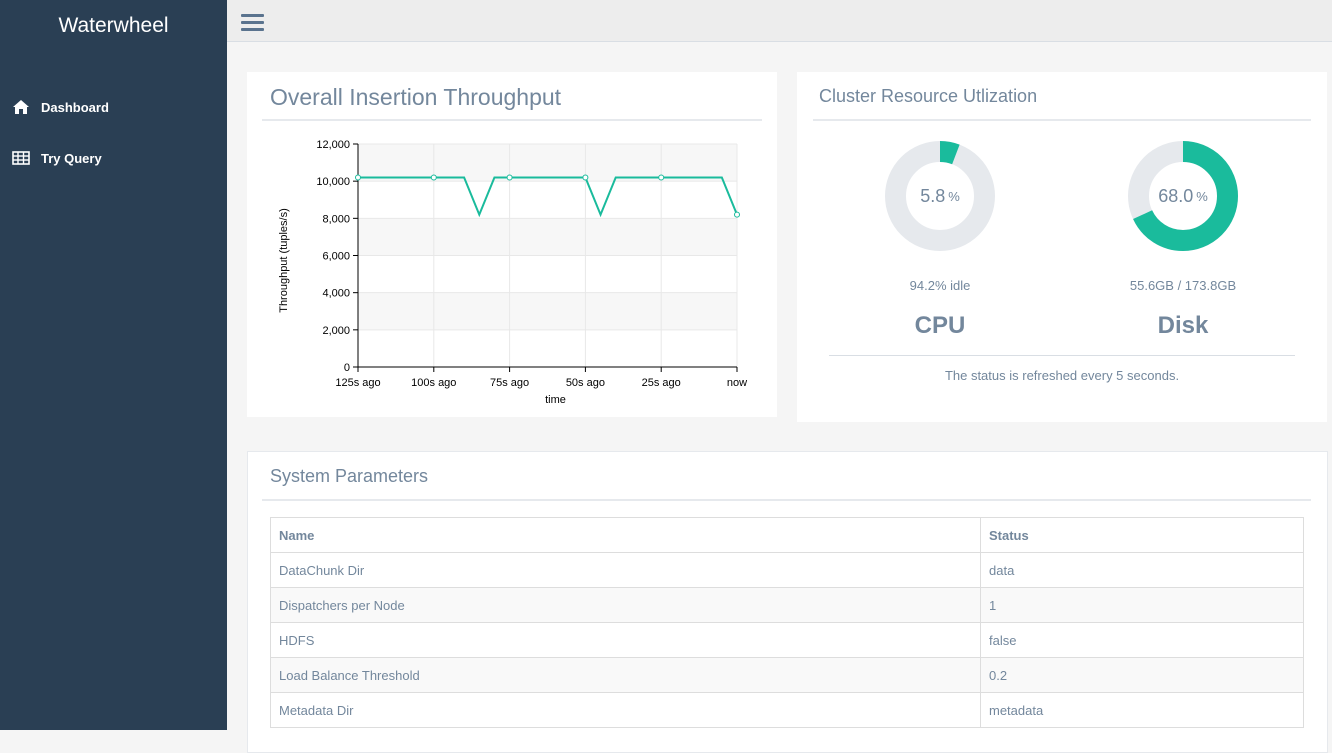 This screenshot has height=753, width=1332. I want to click on x-axis-title: time, so click(555, 400).